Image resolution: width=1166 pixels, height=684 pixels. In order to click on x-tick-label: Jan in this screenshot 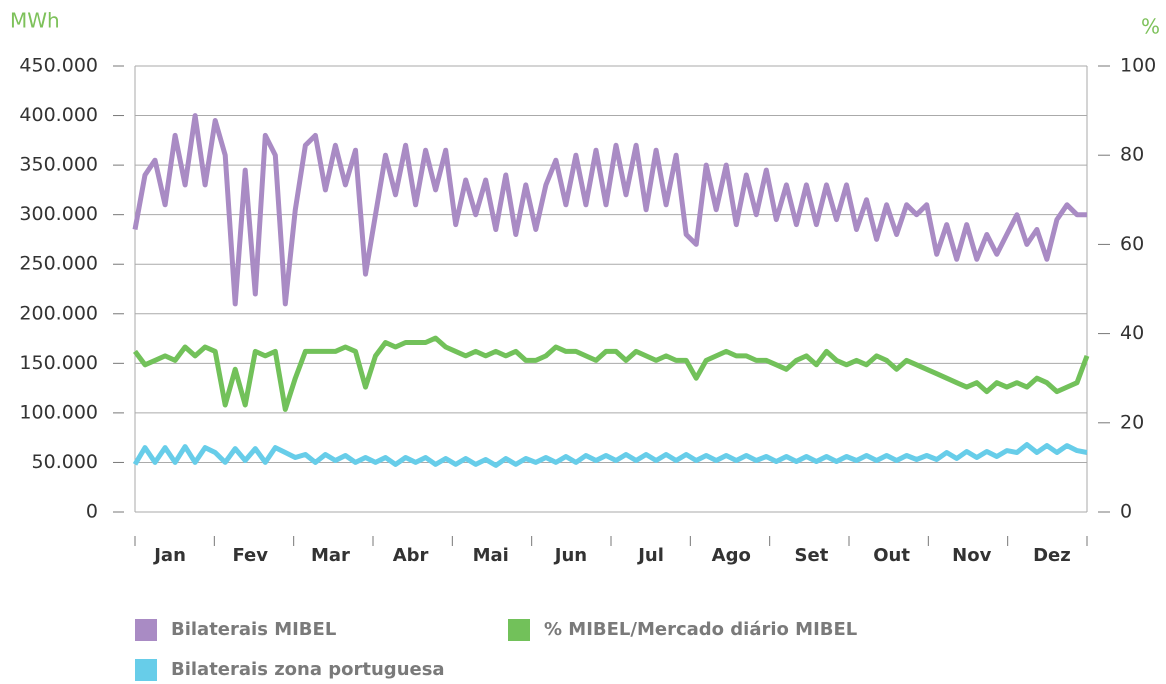, I will do `click(169, 555)`.